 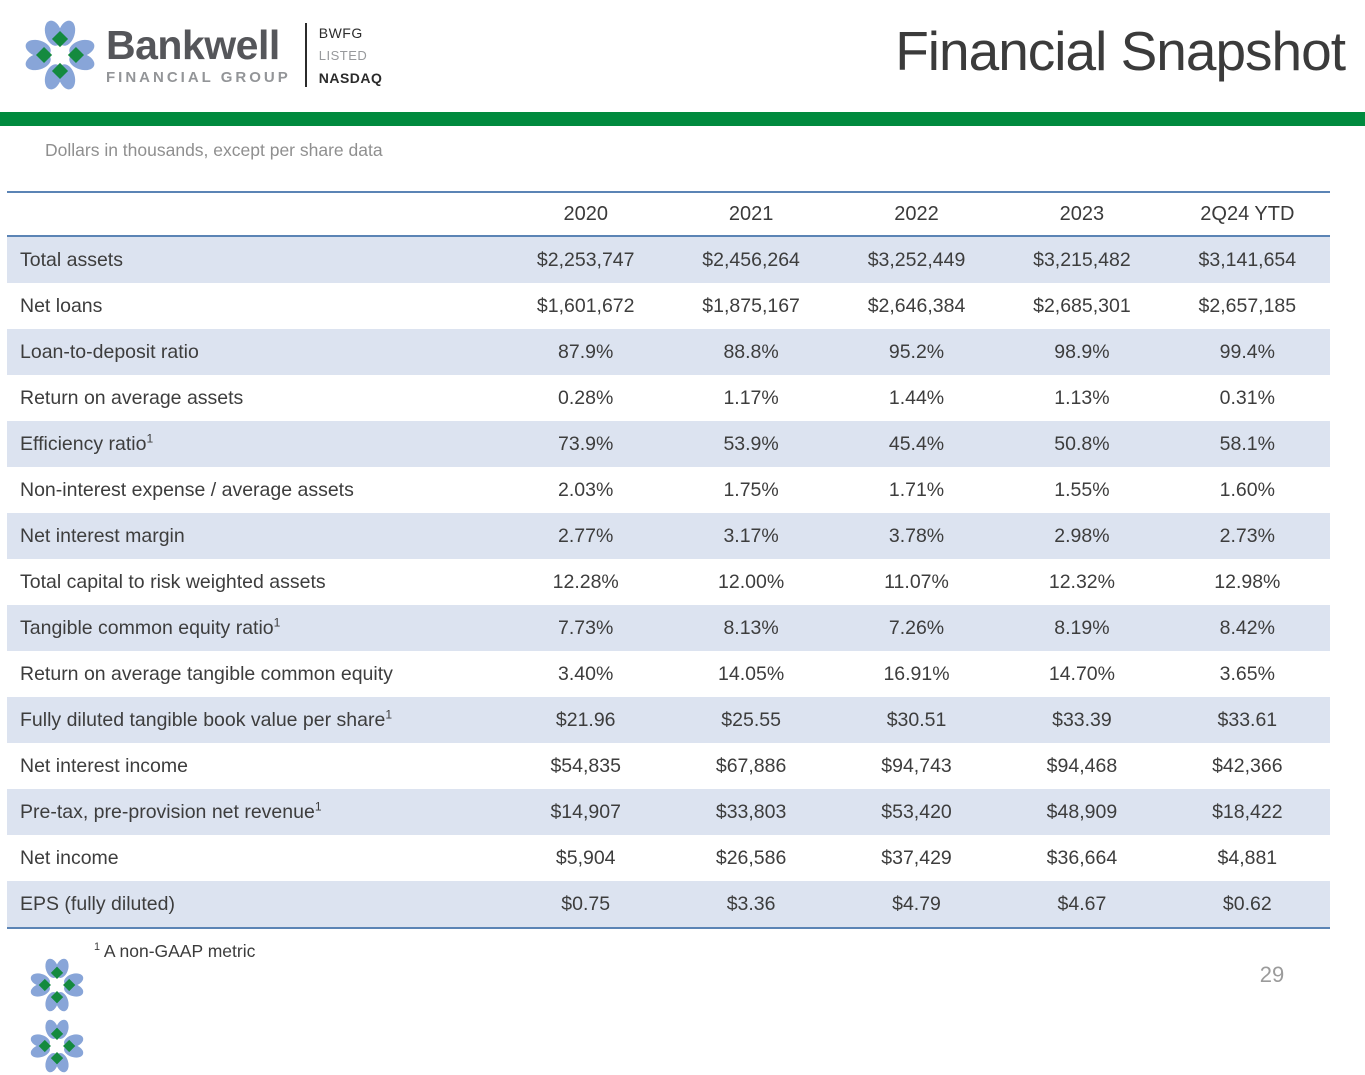 What do you see at coordinates (305, 55) in the screenshot?
I see `listing-divider` at bounding box center [305, 55].